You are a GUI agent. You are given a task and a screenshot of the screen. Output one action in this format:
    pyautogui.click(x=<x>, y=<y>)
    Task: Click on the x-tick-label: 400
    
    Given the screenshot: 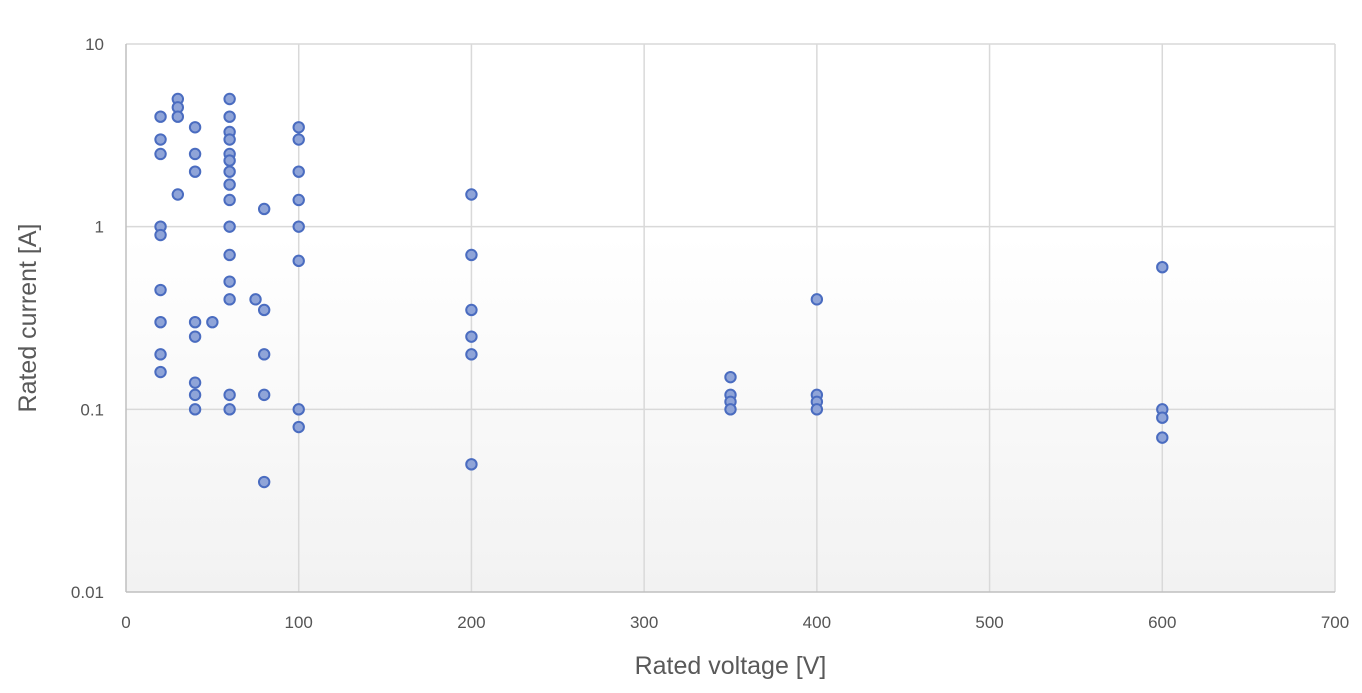 What is the action you would take?
    pyautogui.click(x=817, y=622)
    